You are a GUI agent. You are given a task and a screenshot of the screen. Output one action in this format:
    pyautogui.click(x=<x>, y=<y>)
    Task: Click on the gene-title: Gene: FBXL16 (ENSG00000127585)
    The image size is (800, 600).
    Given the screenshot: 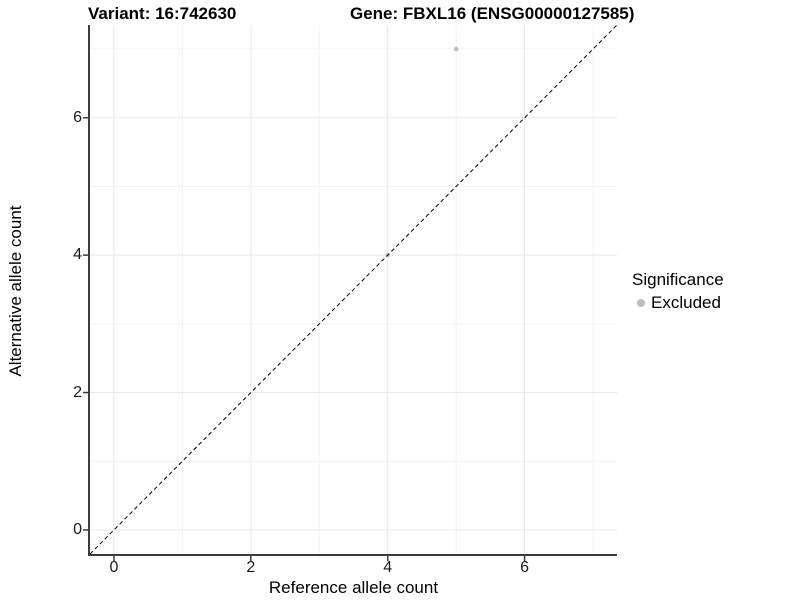 What is the action you would take?
    pyautogui.click(x=492, y=13)
    